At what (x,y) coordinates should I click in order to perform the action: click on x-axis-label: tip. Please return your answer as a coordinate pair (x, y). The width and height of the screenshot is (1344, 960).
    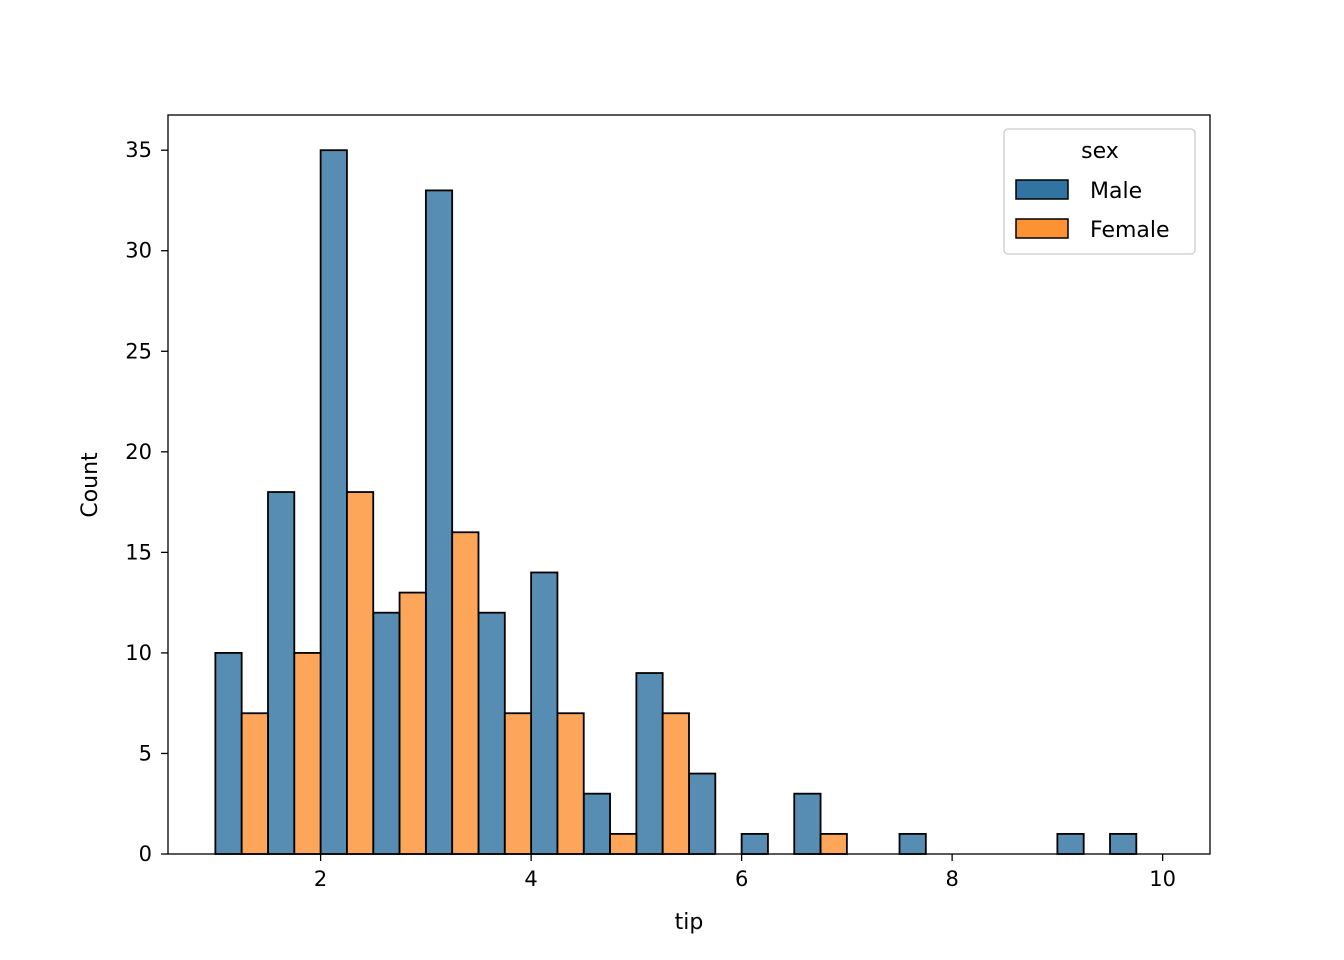
    Looking at the image, I should click on (689, 922).